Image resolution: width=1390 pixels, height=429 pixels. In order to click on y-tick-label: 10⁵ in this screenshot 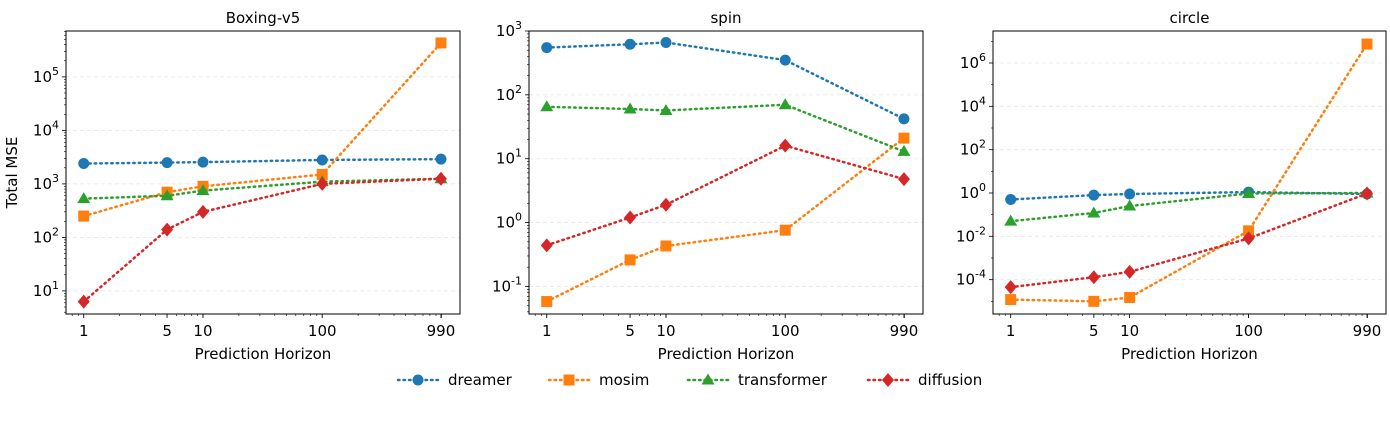, I will do `click(46, 75)`.